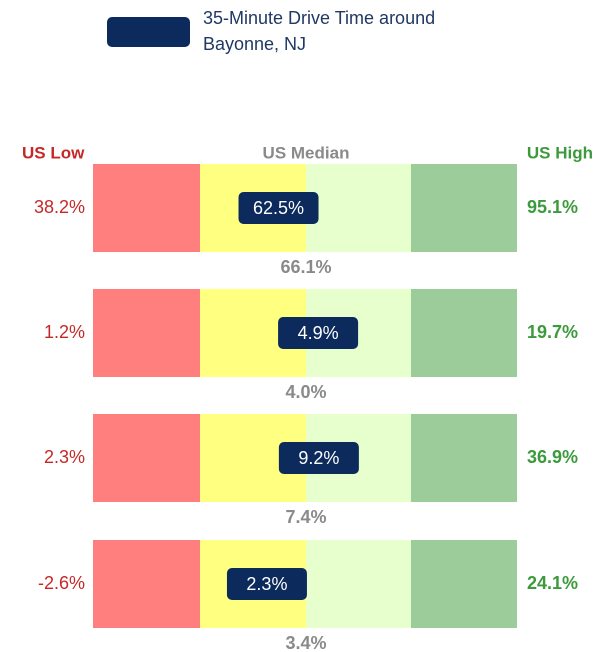  Describe the element at coordinates (254, 44) in the screenshot. I see `legend-label: Bayonne, NJ` at that location.